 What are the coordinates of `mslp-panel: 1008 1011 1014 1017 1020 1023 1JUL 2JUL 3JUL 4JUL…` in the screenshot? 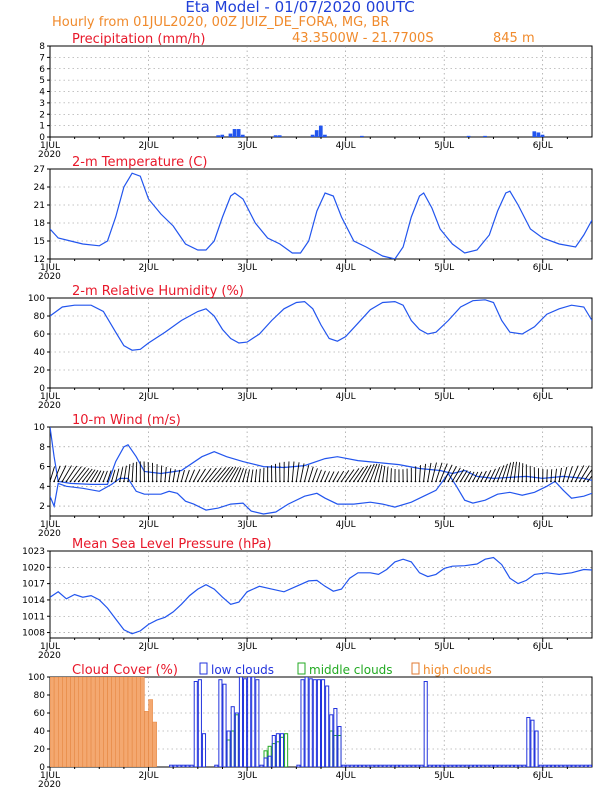 It's located at (307, 599).